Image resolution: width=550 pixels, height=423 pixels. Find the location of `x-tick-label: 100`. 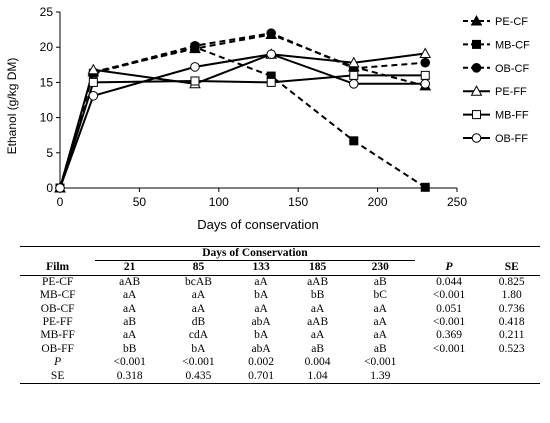

x-tick-label: 100 is located at coordinates (219, 202).